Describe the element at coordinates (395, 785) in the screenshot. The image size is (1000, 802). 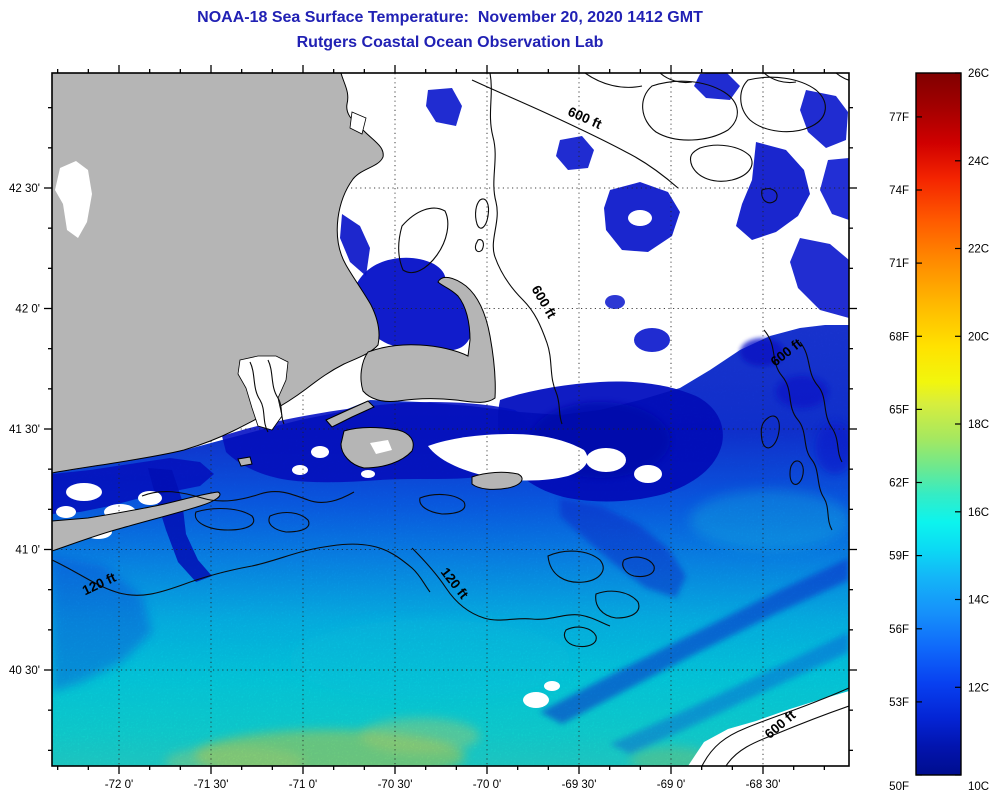
I see `x-axis-tick-label: -70 30'` at that location.